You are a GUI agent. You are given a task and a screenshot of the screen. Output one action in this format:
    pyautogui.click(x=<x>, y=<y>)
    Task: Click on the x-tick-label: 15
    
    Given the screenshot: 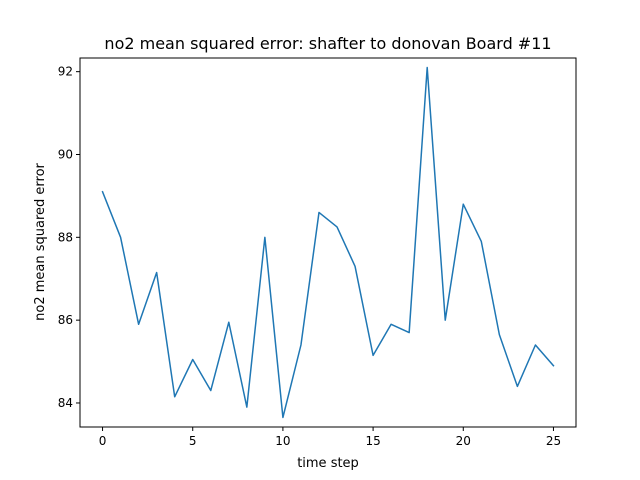 What is the action you would take?
    pyautogui.click(x=372, y=441)
    